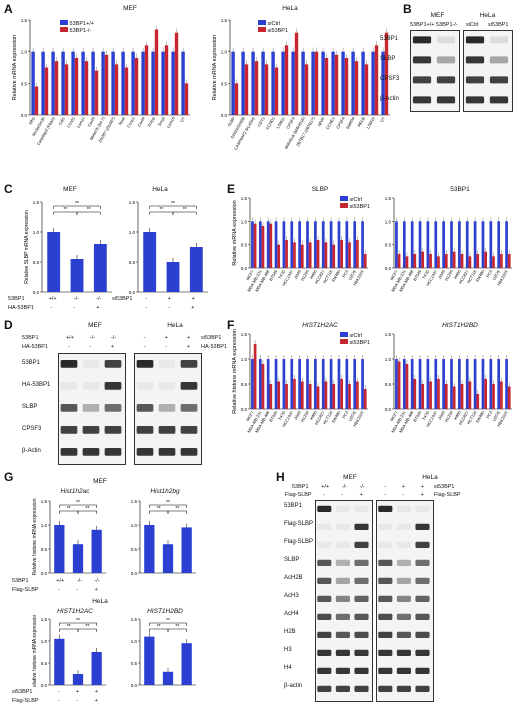 This screenshot has width=520, height=709. Describe the element at coordinates (165, 491) in the screenshot. I see `g-gene-2: Hist1h2bg` at that location.